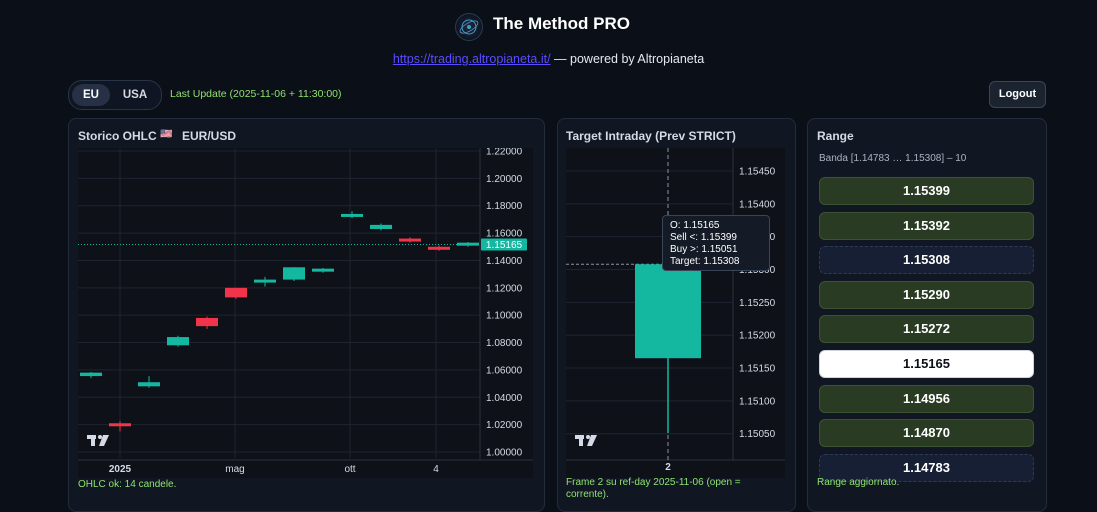 The image size is (1097, 512). I want to click on x-tick-label: ott, so click(349, 469).